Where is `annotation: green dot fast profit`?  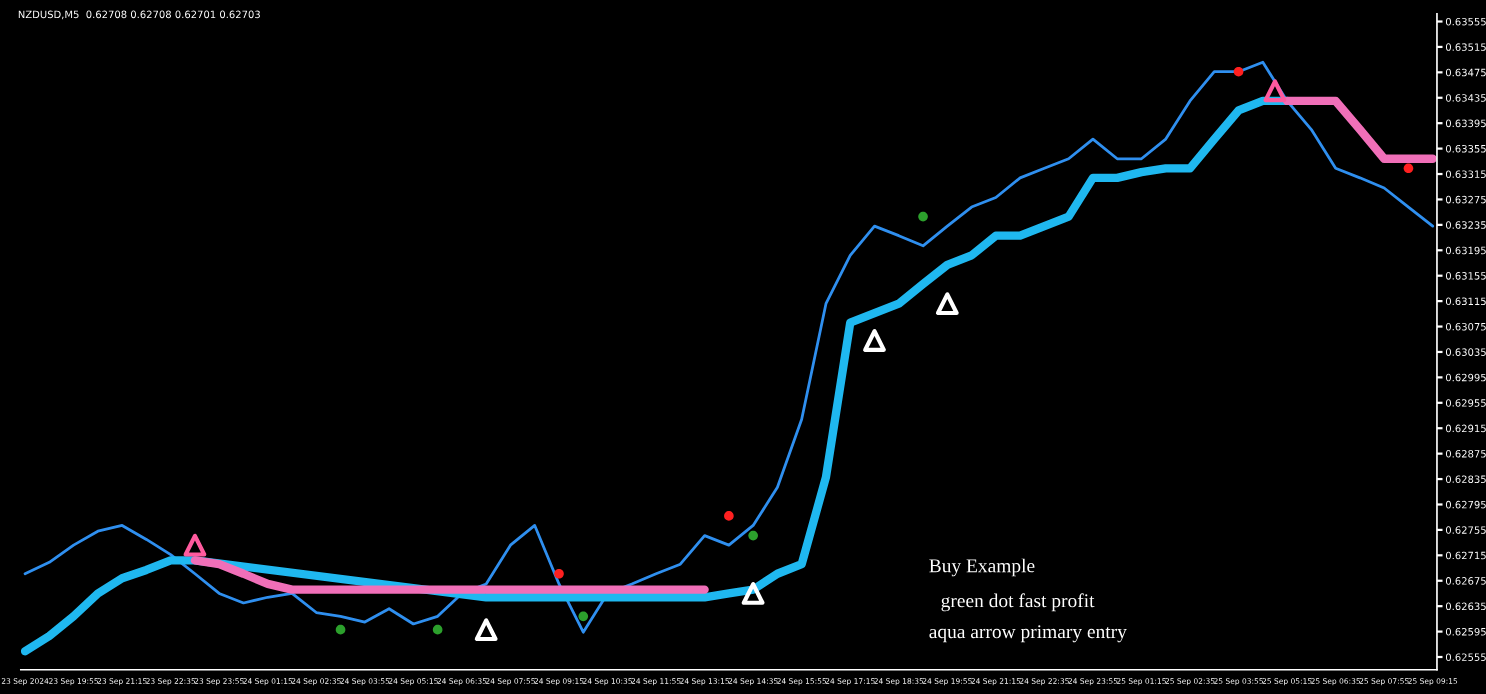 annotation: green dot fast profit is located at coordinates (1018, 602).